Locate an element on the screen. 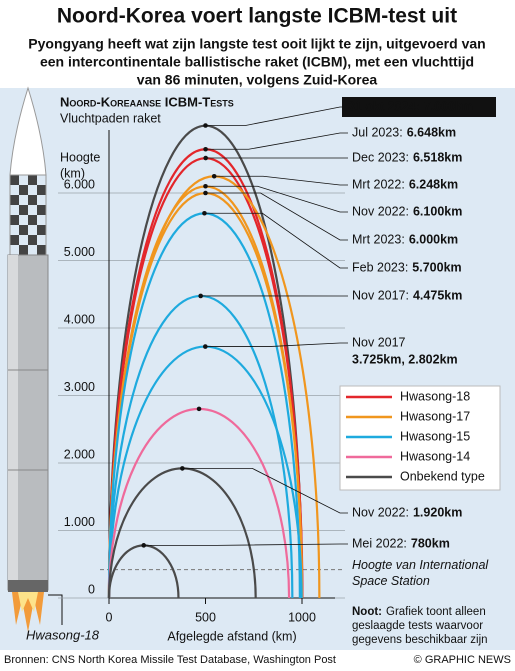 The width and height of the screenshot is (515, 671). flight-date: Jul 2023: is located at coordinates (377, 132).